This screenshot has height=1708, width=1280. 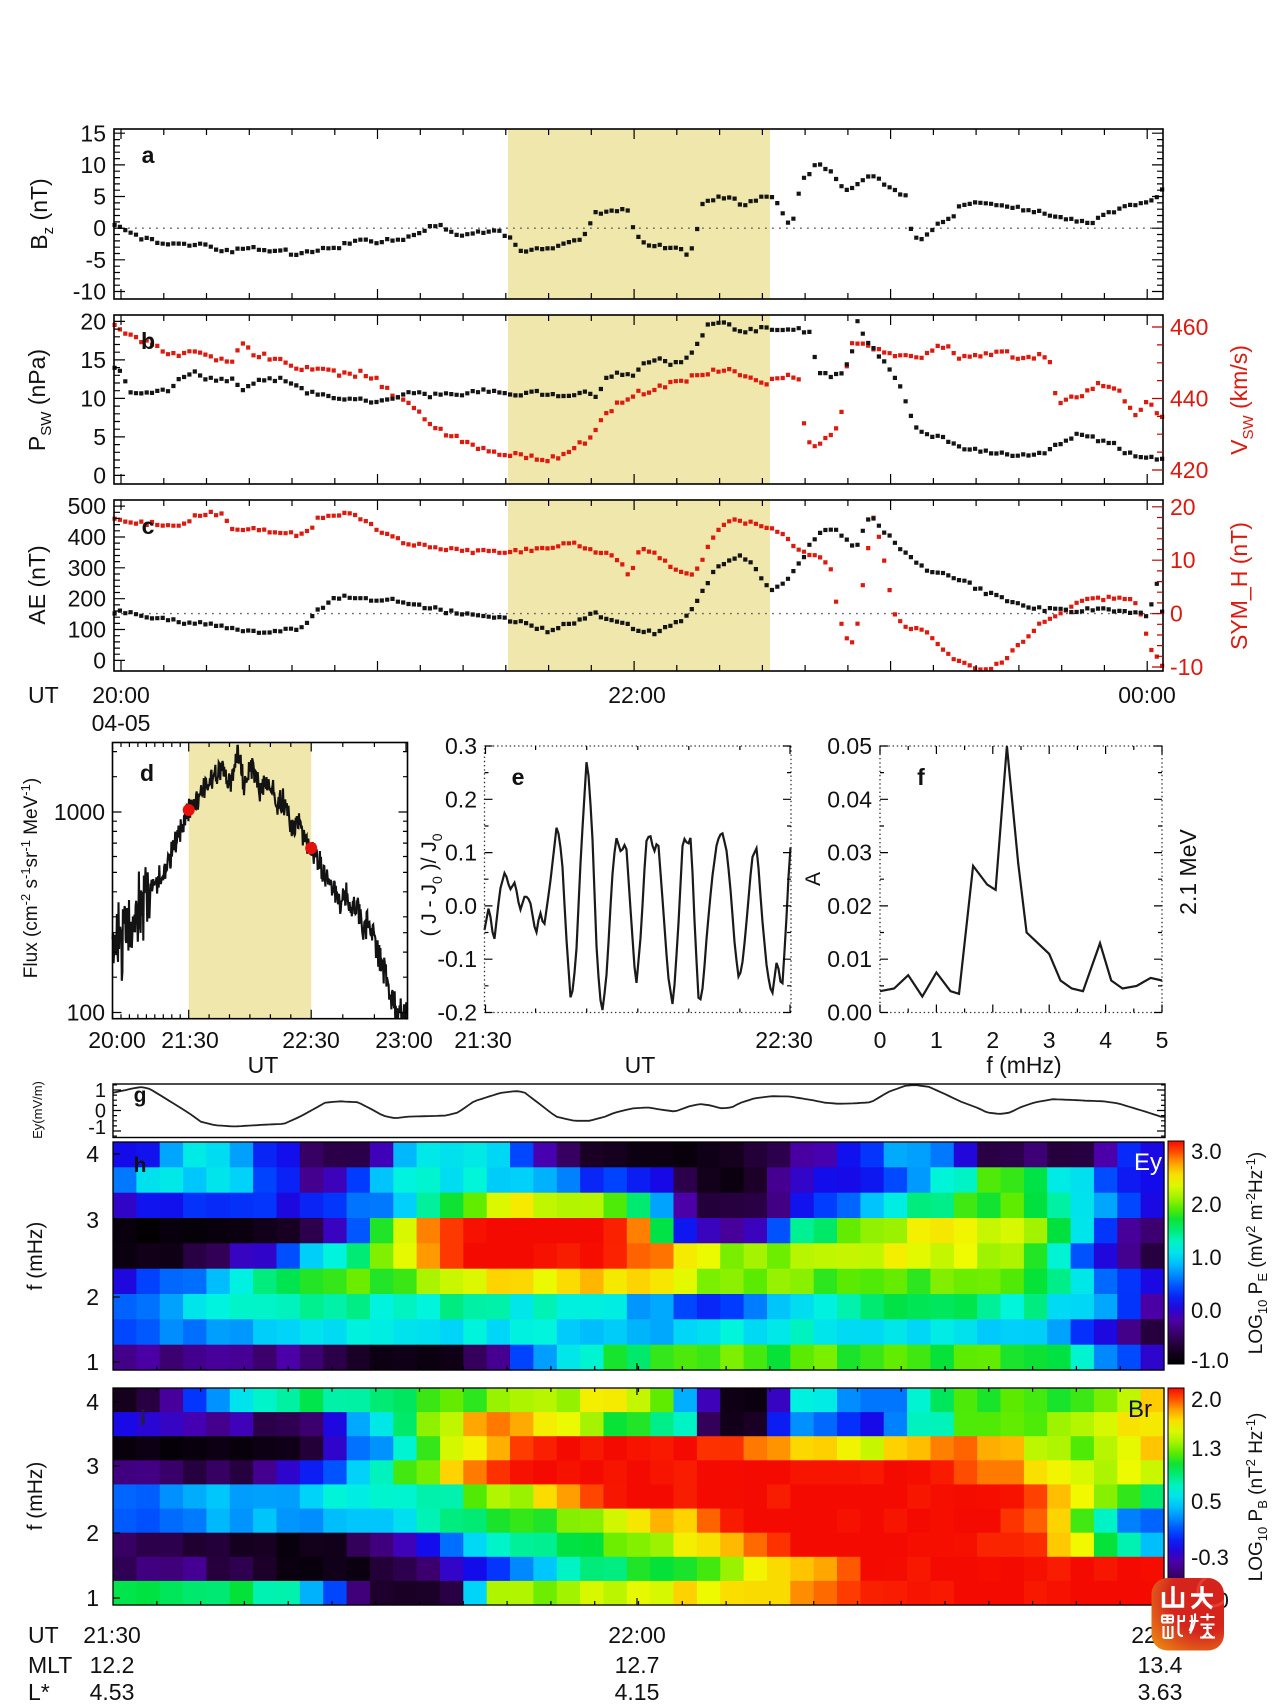 I want to click on svg-text: ( J - J0 )/ J0, so click(x=431, y=884).